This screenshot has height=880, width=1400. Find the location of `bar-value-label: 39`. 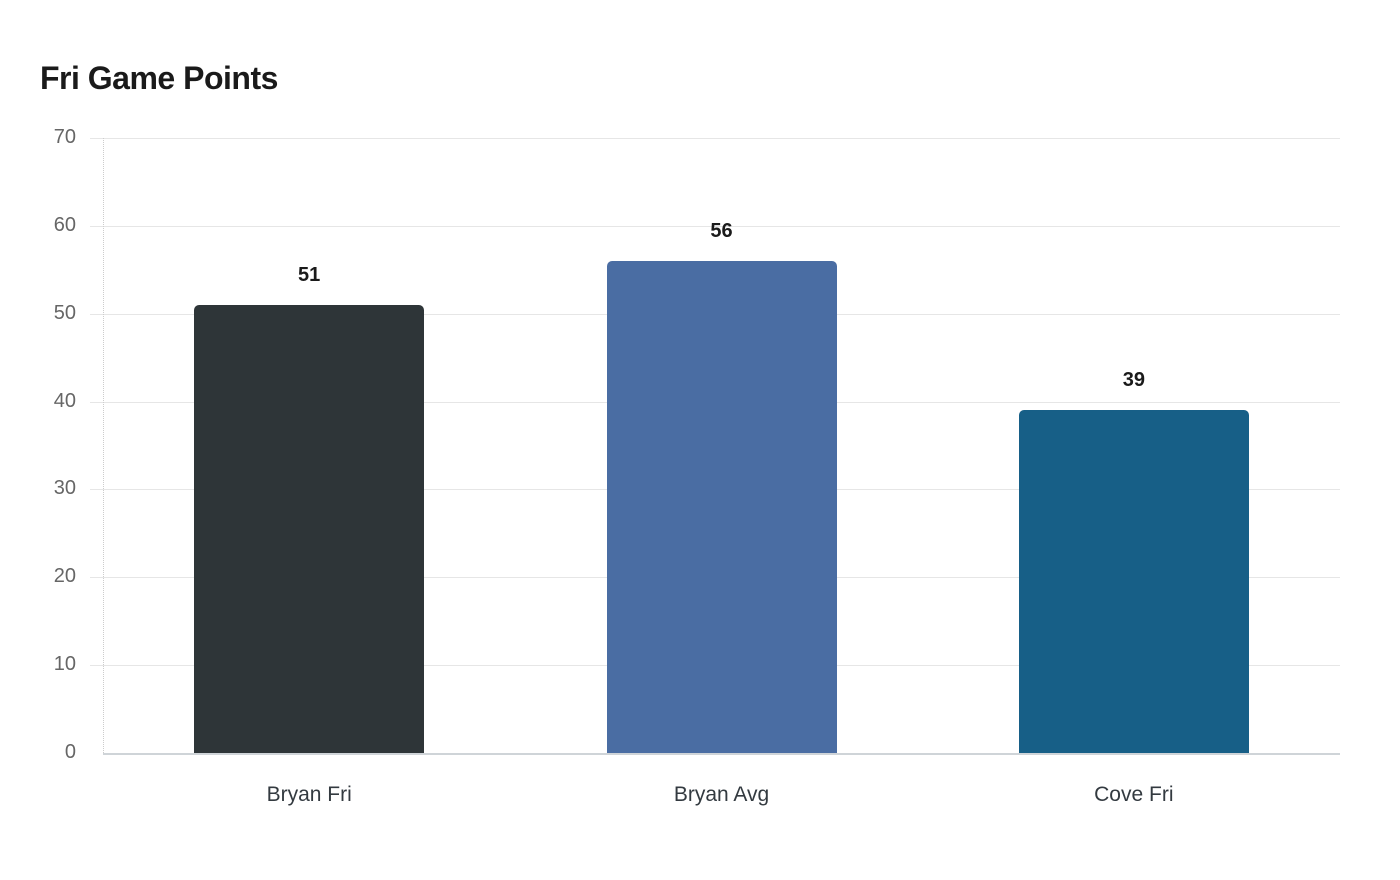

bar-value-label: 39 is located at coordinates (1133, 380).